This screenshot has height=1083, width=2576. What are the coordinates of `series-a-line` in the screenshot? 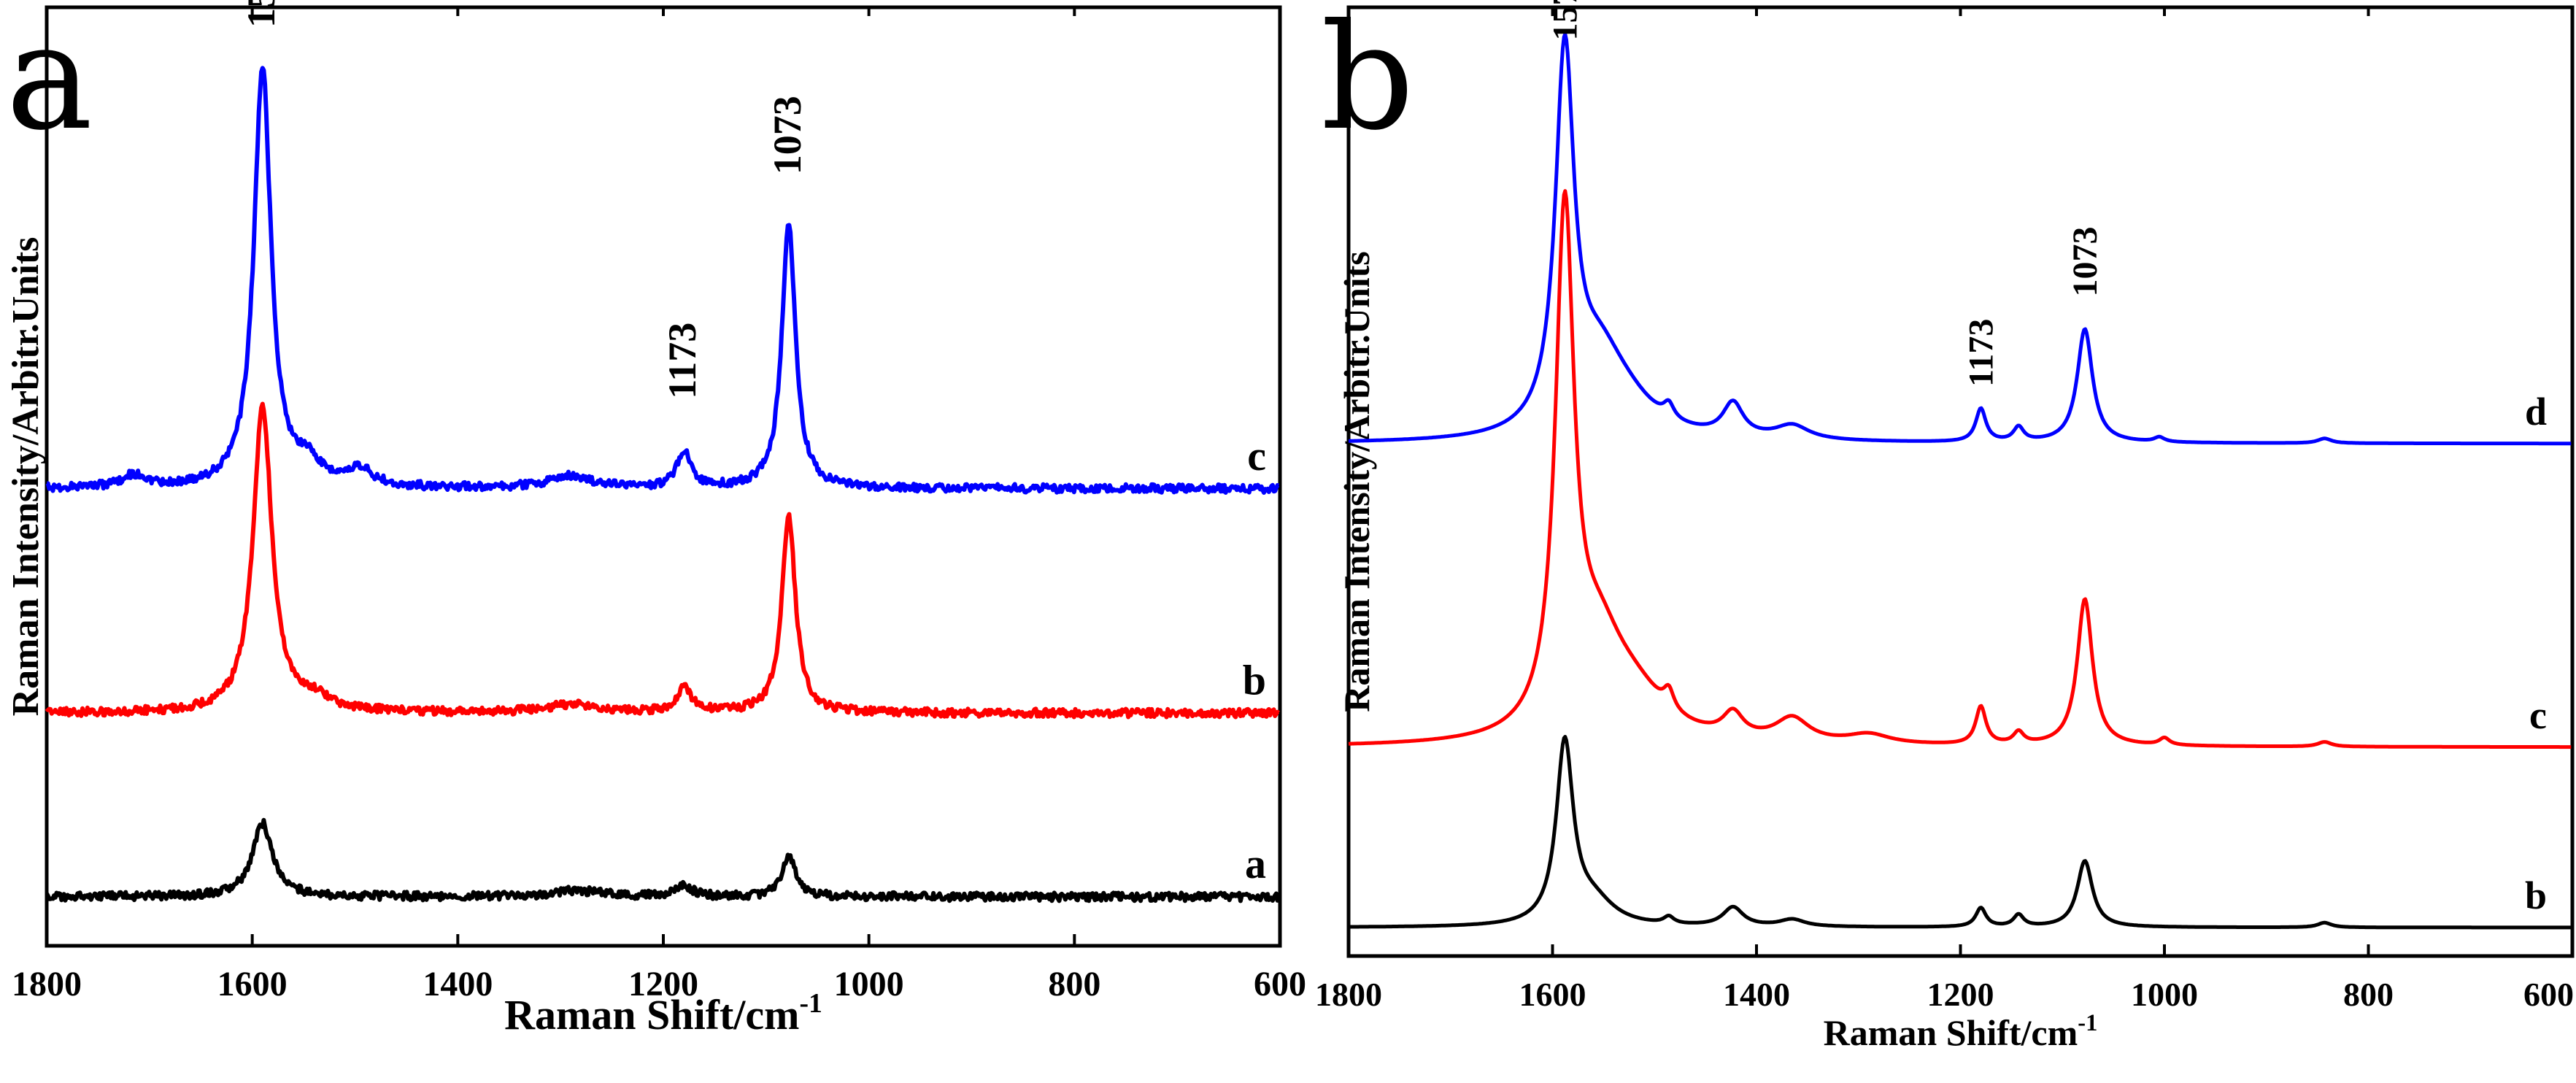 It's located at (662, 860).